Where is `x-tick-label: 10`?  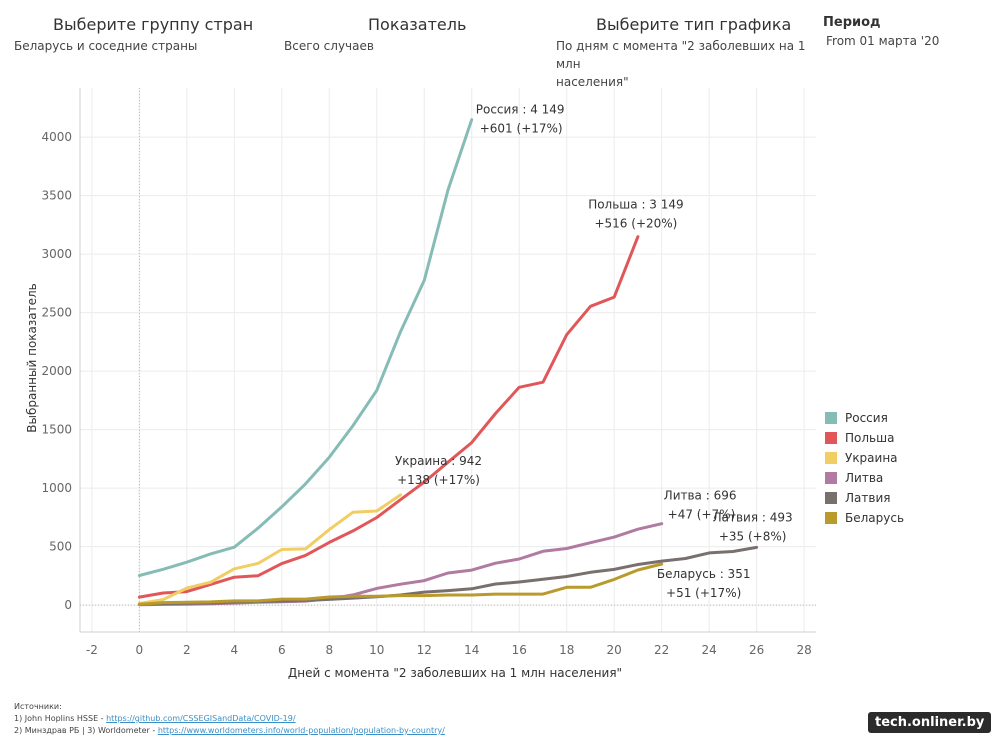
x-tick-label: 10 is located at coordinates (376, 650).